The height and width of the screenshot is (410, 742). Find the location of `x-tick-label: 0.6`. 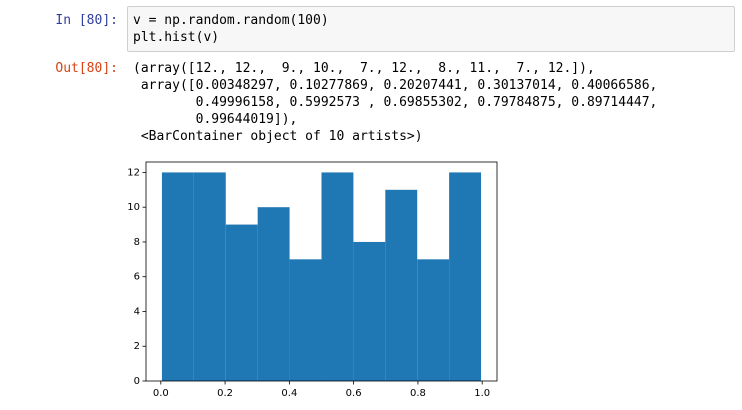

x-tick-label: 0.6 is located at coordinates (354, 393).